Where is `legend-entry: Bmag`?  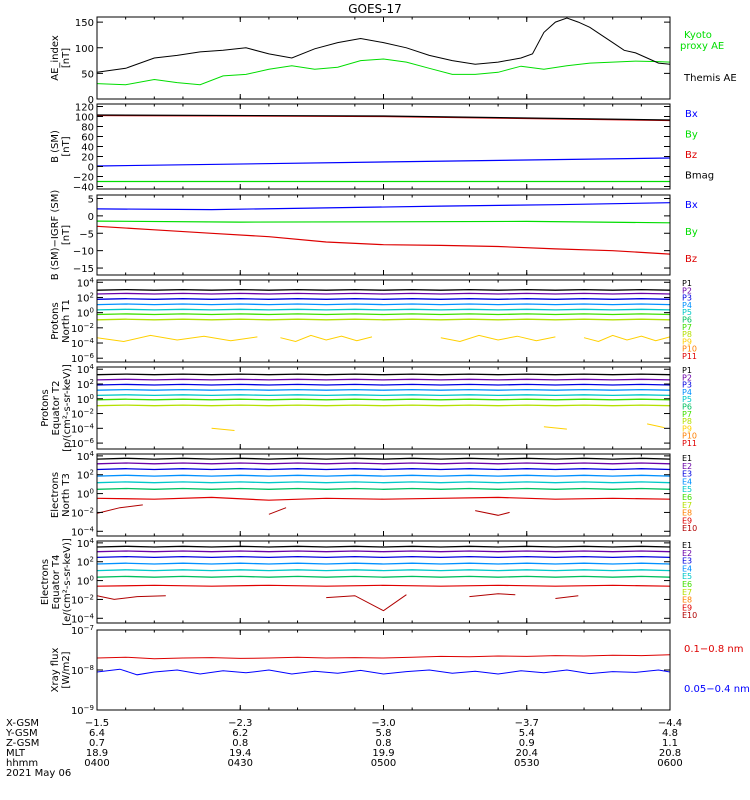
legend-entry: Bmag is located at coordinates (699, 176).